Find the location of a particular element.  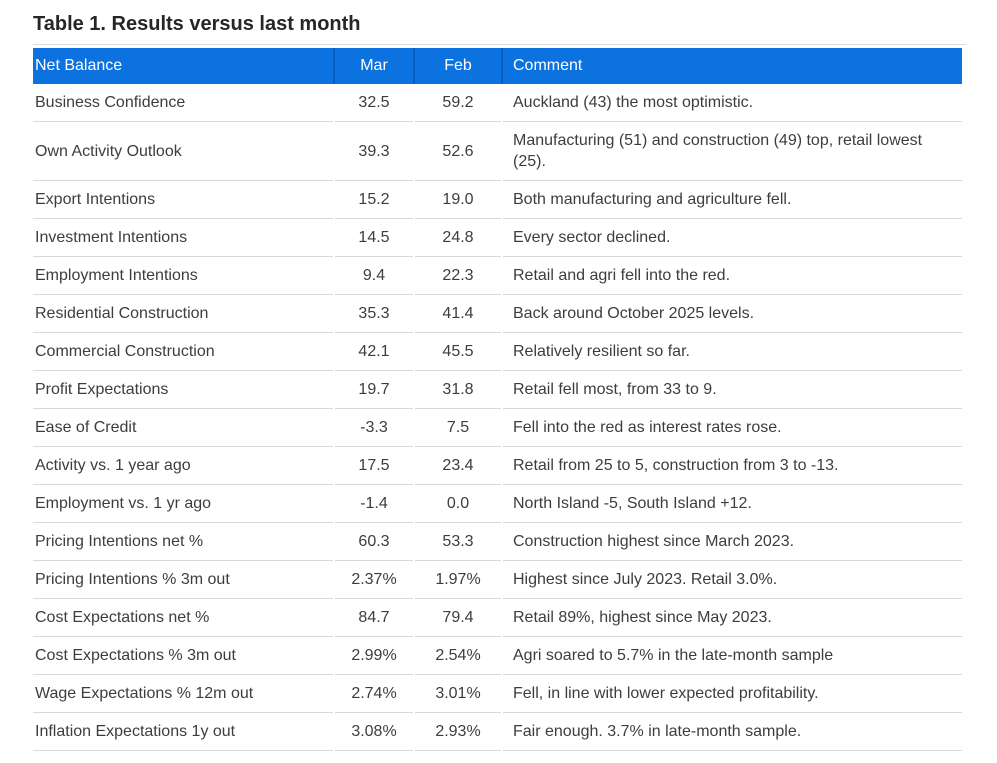

cell-indicator-label: Business Confidence is located at coordinates (183, 103).